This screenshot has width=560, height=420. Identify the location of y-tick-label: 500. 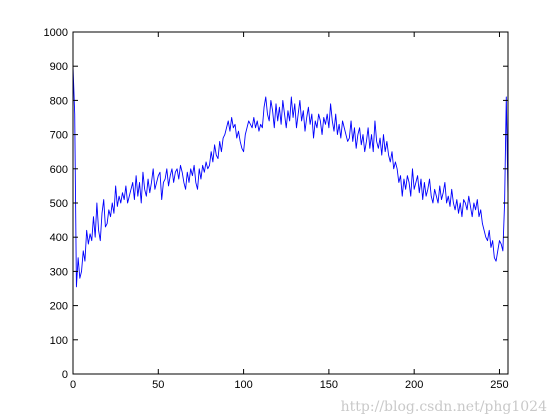
(59, 204).